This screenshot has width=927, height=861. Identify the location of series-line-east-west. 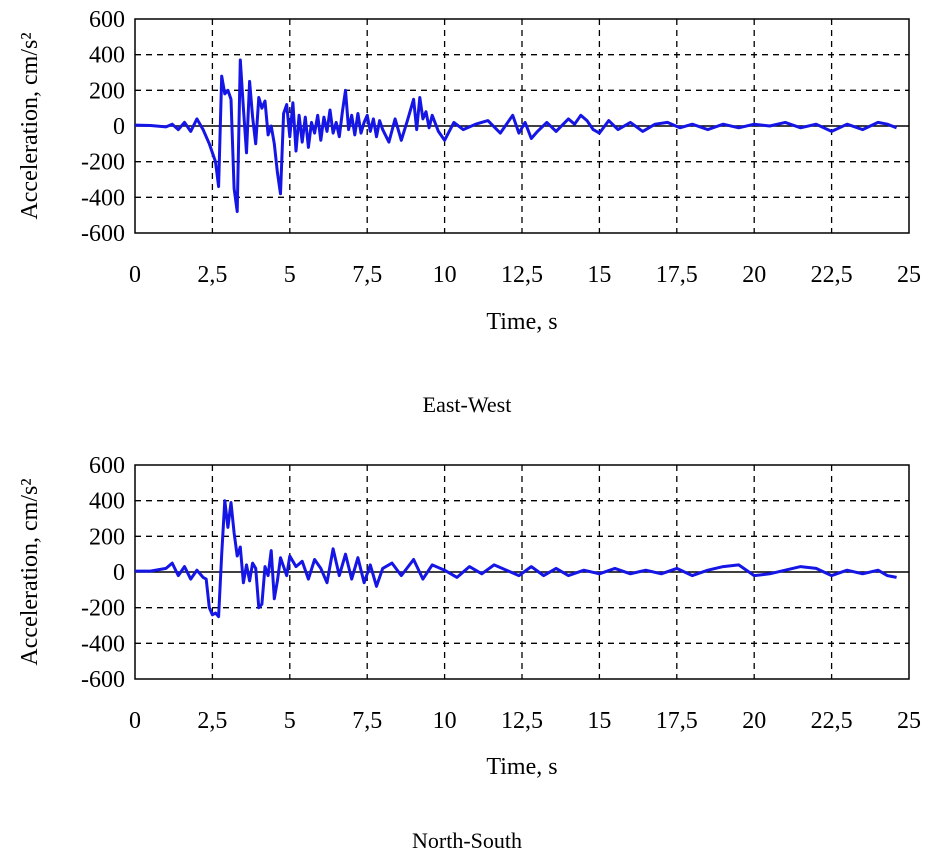
(516, 136).